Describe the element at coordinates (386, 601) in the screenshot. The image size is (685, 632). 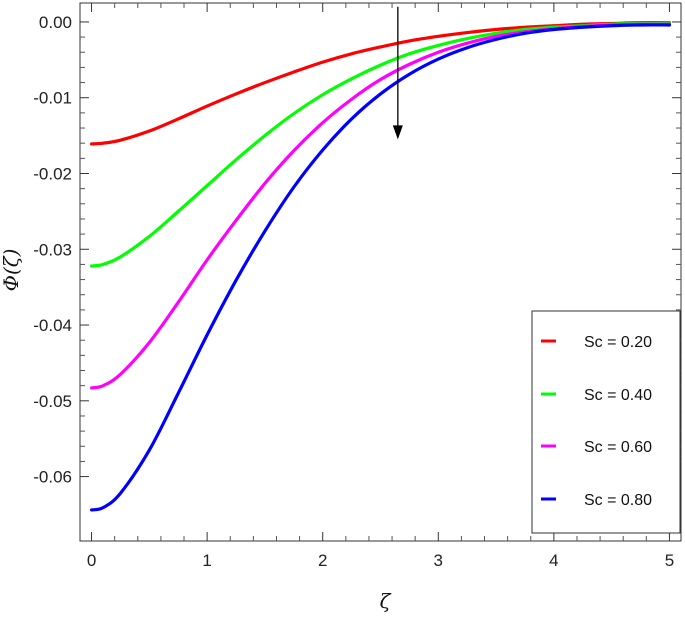
I see `x-axis-label: ζ` at that location.